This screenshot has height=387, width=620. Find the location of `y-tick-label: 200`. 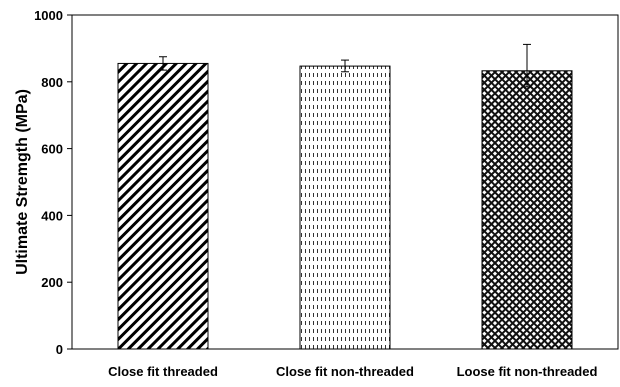

y-tick-label: 200 is located at coordinates (52, 282).